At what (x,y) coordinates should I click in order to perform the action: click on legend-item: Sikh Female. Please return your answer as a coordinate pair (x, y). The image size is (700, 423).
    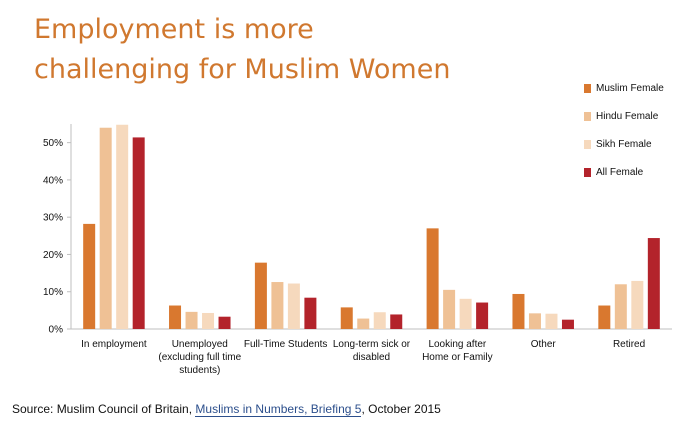
    Looking at the image, I should click on (639, 145).